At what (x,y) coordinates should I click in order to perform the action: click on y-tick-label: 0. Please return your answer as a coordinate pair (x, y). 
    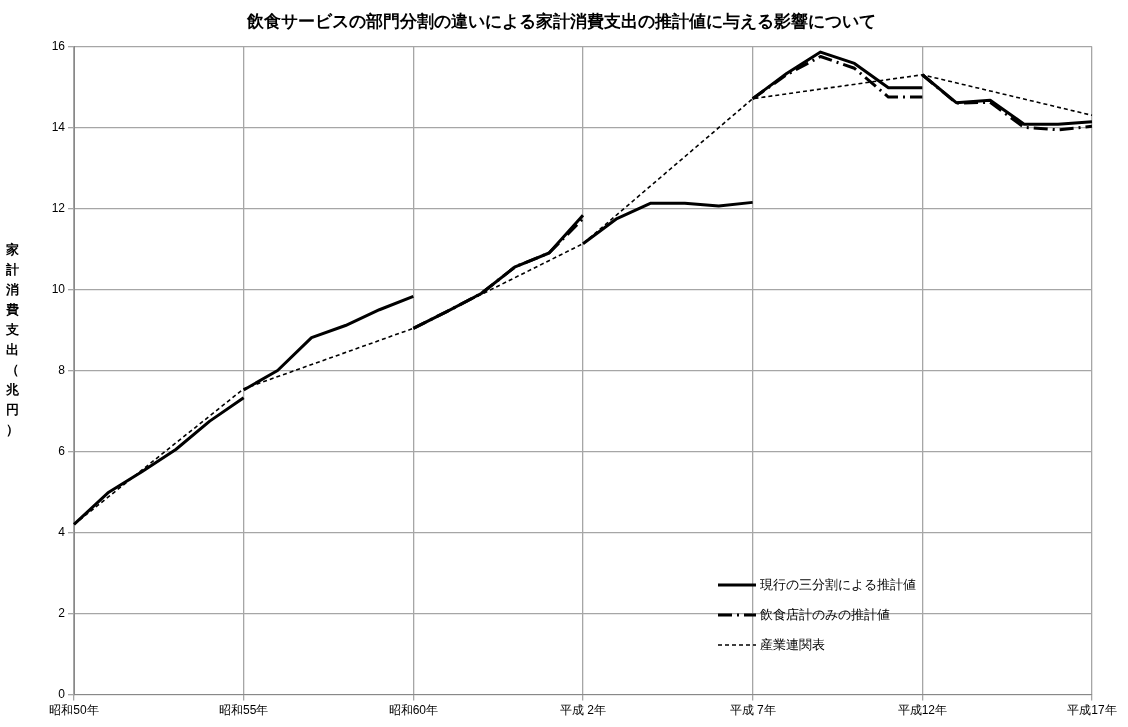
    Looking at the image, I should click on (62, 693).